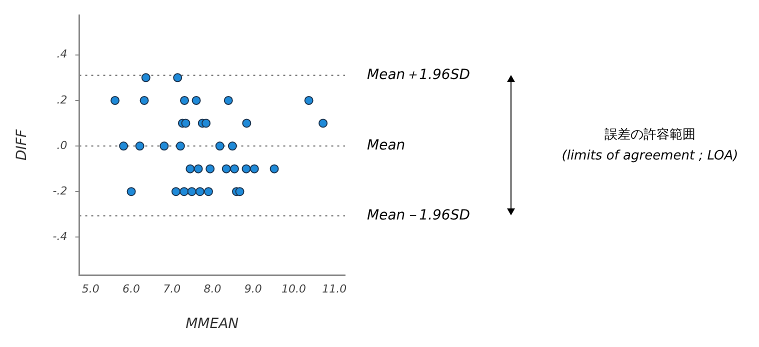 The height and width of the screenshot is (347, 759). I want to click on text: (limits of agreement ; LOA), so click(650, 156).